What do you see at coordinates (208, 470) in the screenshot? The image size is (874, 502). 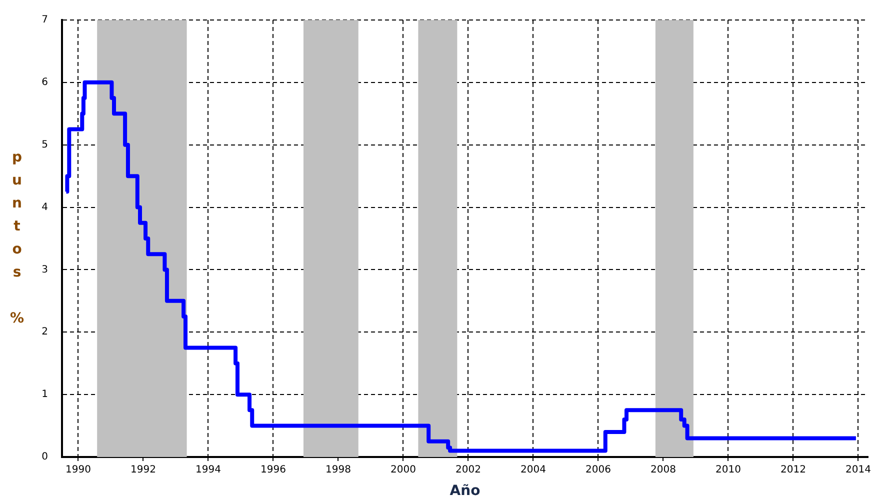 I see `x-tick-label: 1994` at bounding box center [208, 470].